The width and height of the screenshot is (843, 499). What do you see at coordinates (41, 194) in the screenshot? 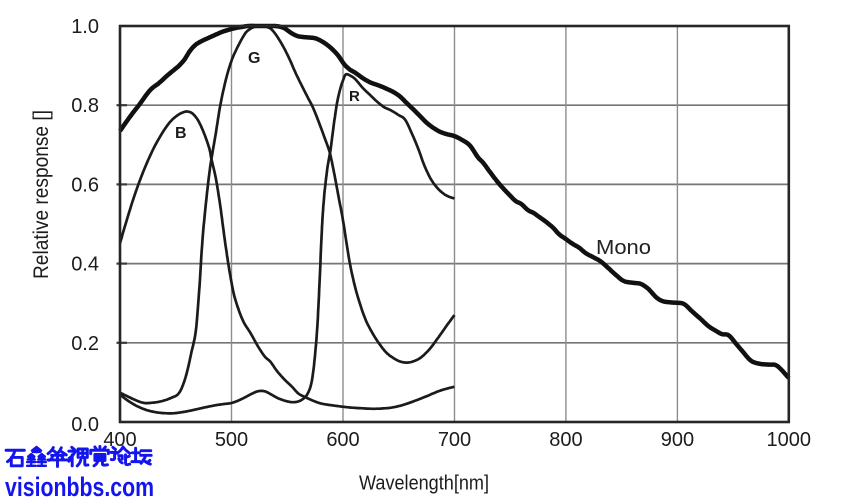
I see `svg-text: Relative response []` at bounding box center [41, 194].